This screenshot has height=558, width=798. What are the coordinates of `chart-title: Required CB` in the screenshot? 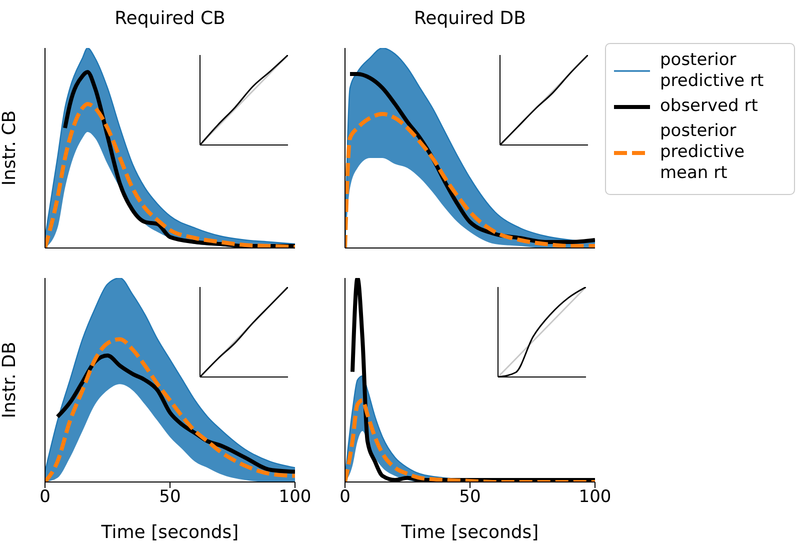 It's located at (170, 18).